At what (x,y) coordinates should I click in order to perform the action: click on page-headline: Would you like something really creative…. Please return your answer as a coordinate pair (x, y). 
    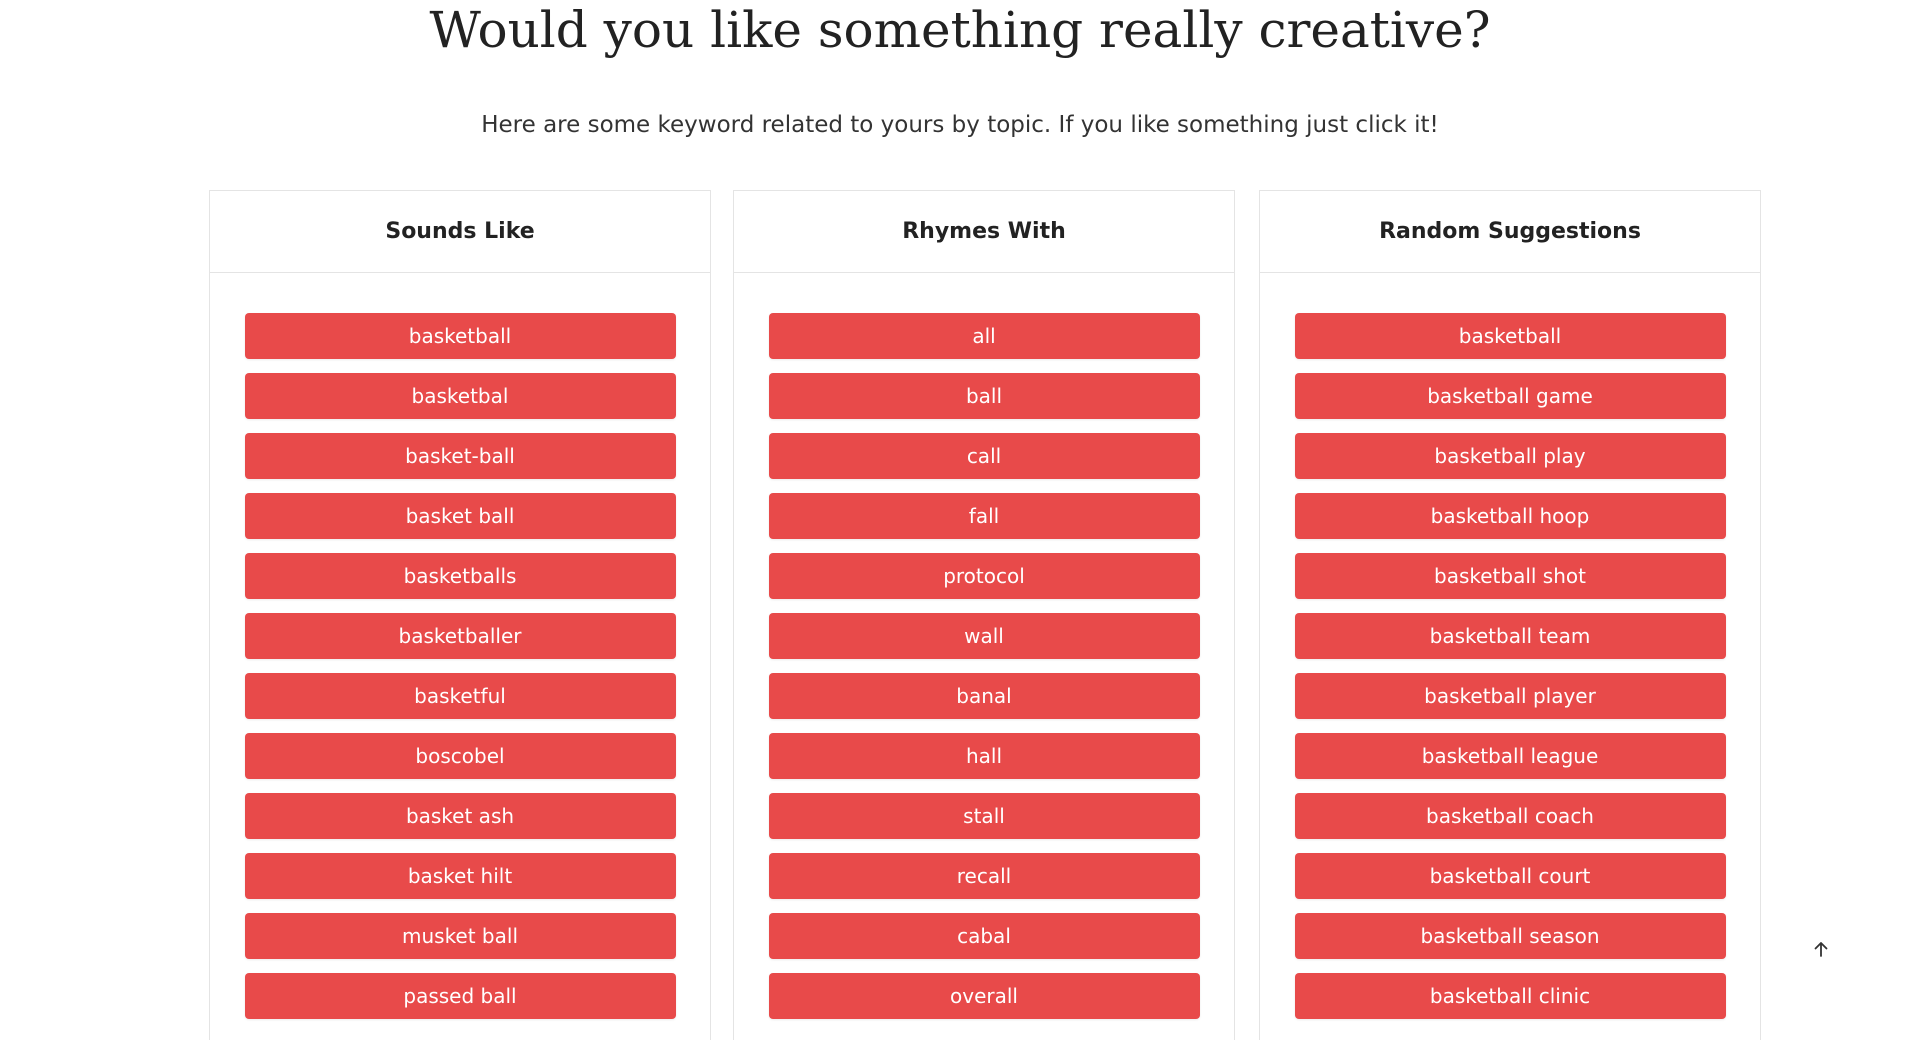
    Looking at the image, I should click on (960, 30).